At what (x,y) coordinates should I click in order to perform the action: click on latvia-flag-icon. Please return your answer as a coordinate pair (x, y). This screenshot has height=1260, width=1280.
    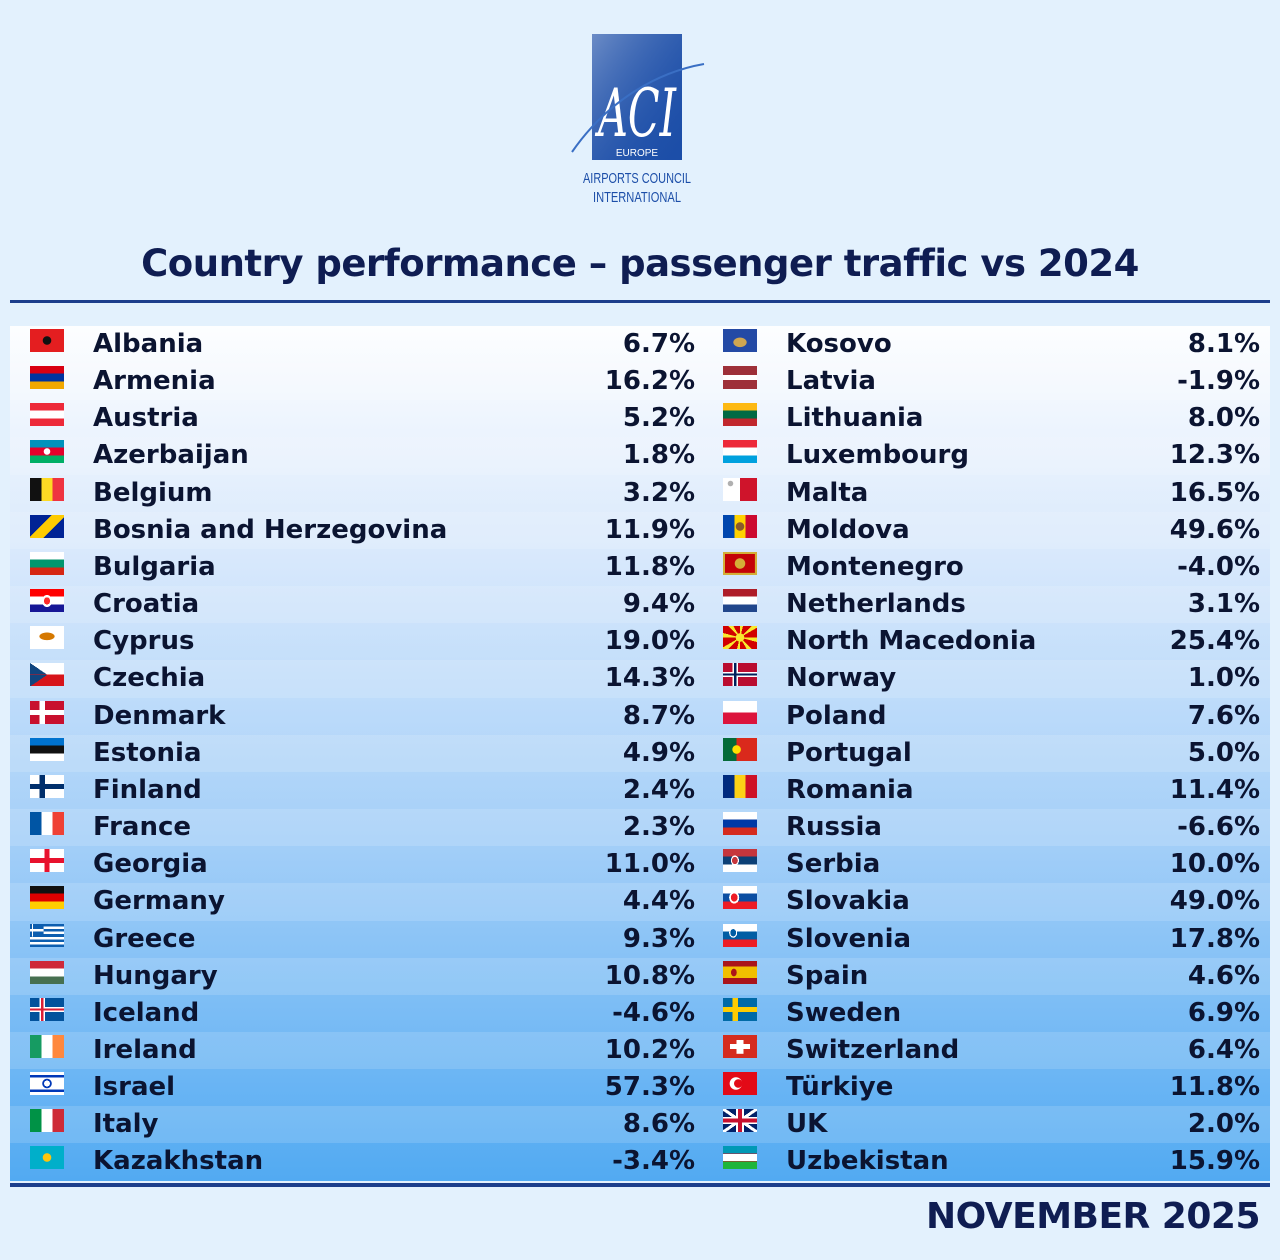
    Looking at the image, I should click on (740, 378).